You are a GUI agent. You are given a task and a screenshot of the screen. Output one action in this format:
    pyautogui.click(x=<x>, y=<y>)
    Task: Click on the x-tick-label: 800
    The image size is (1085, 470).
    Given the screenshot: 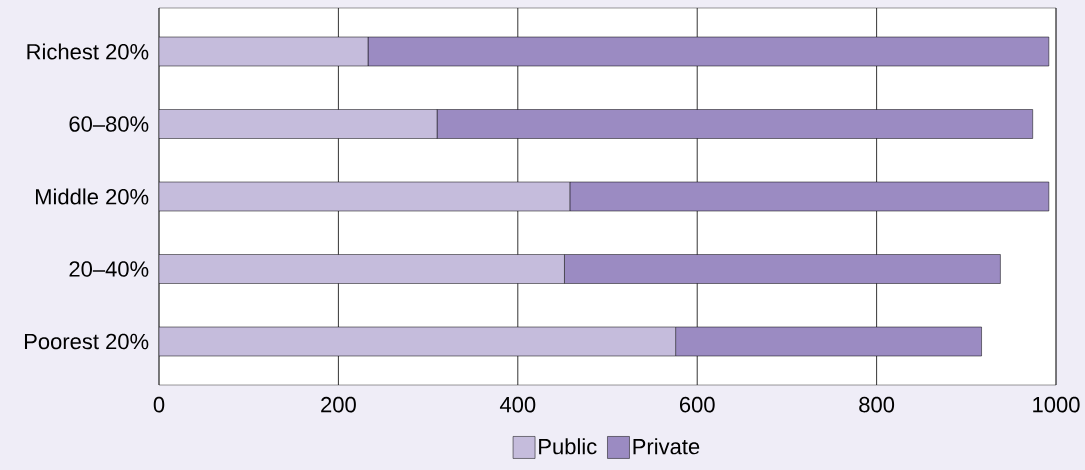 What is the action you would take?
    pyautogui.click(x=877, y=404)
    